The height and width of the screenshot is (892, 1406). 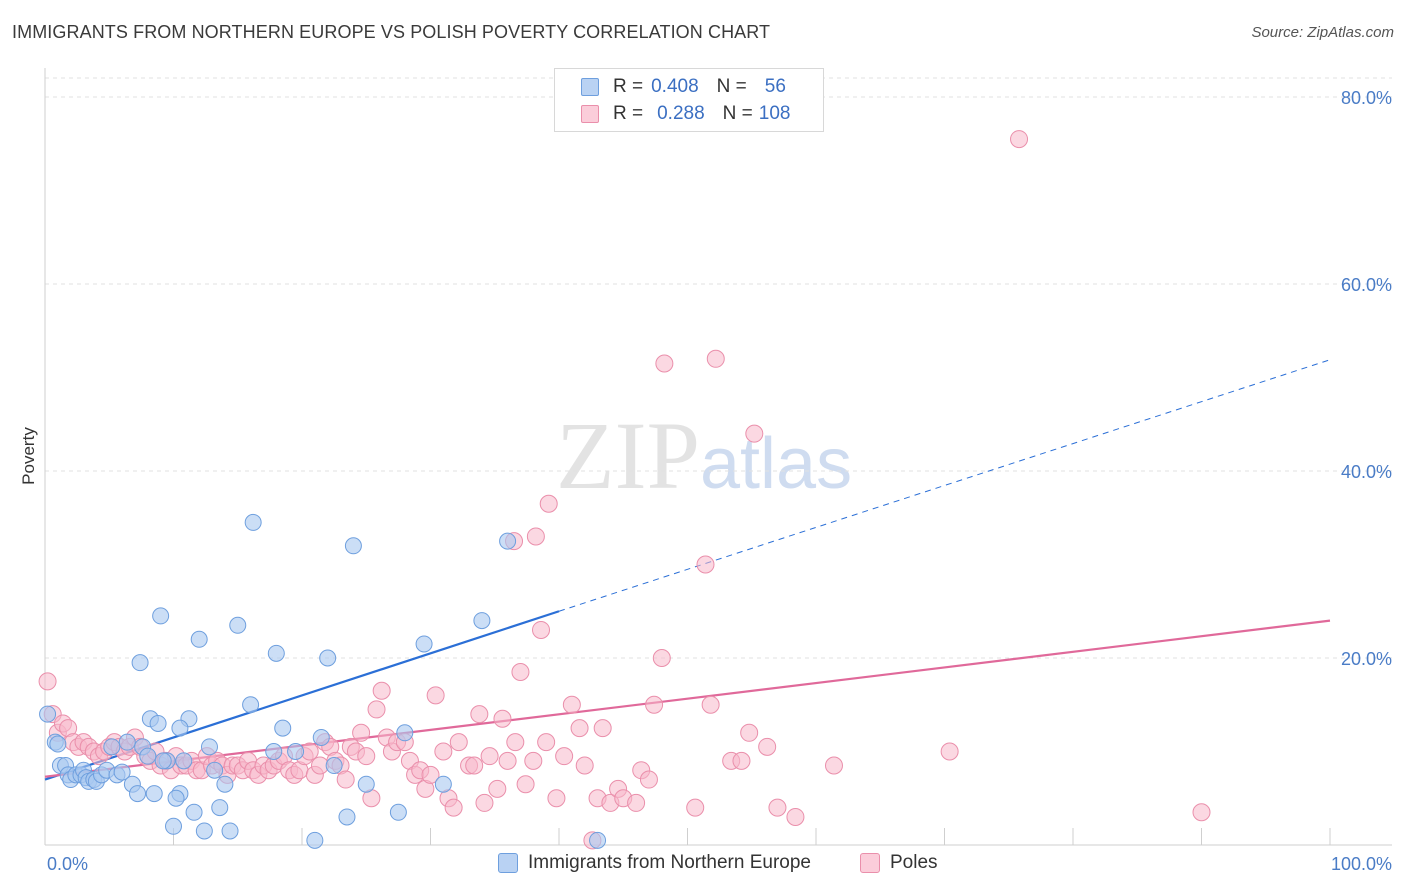 I want to click on legend-swatch-northern-europe, so click(x=590, y=87).